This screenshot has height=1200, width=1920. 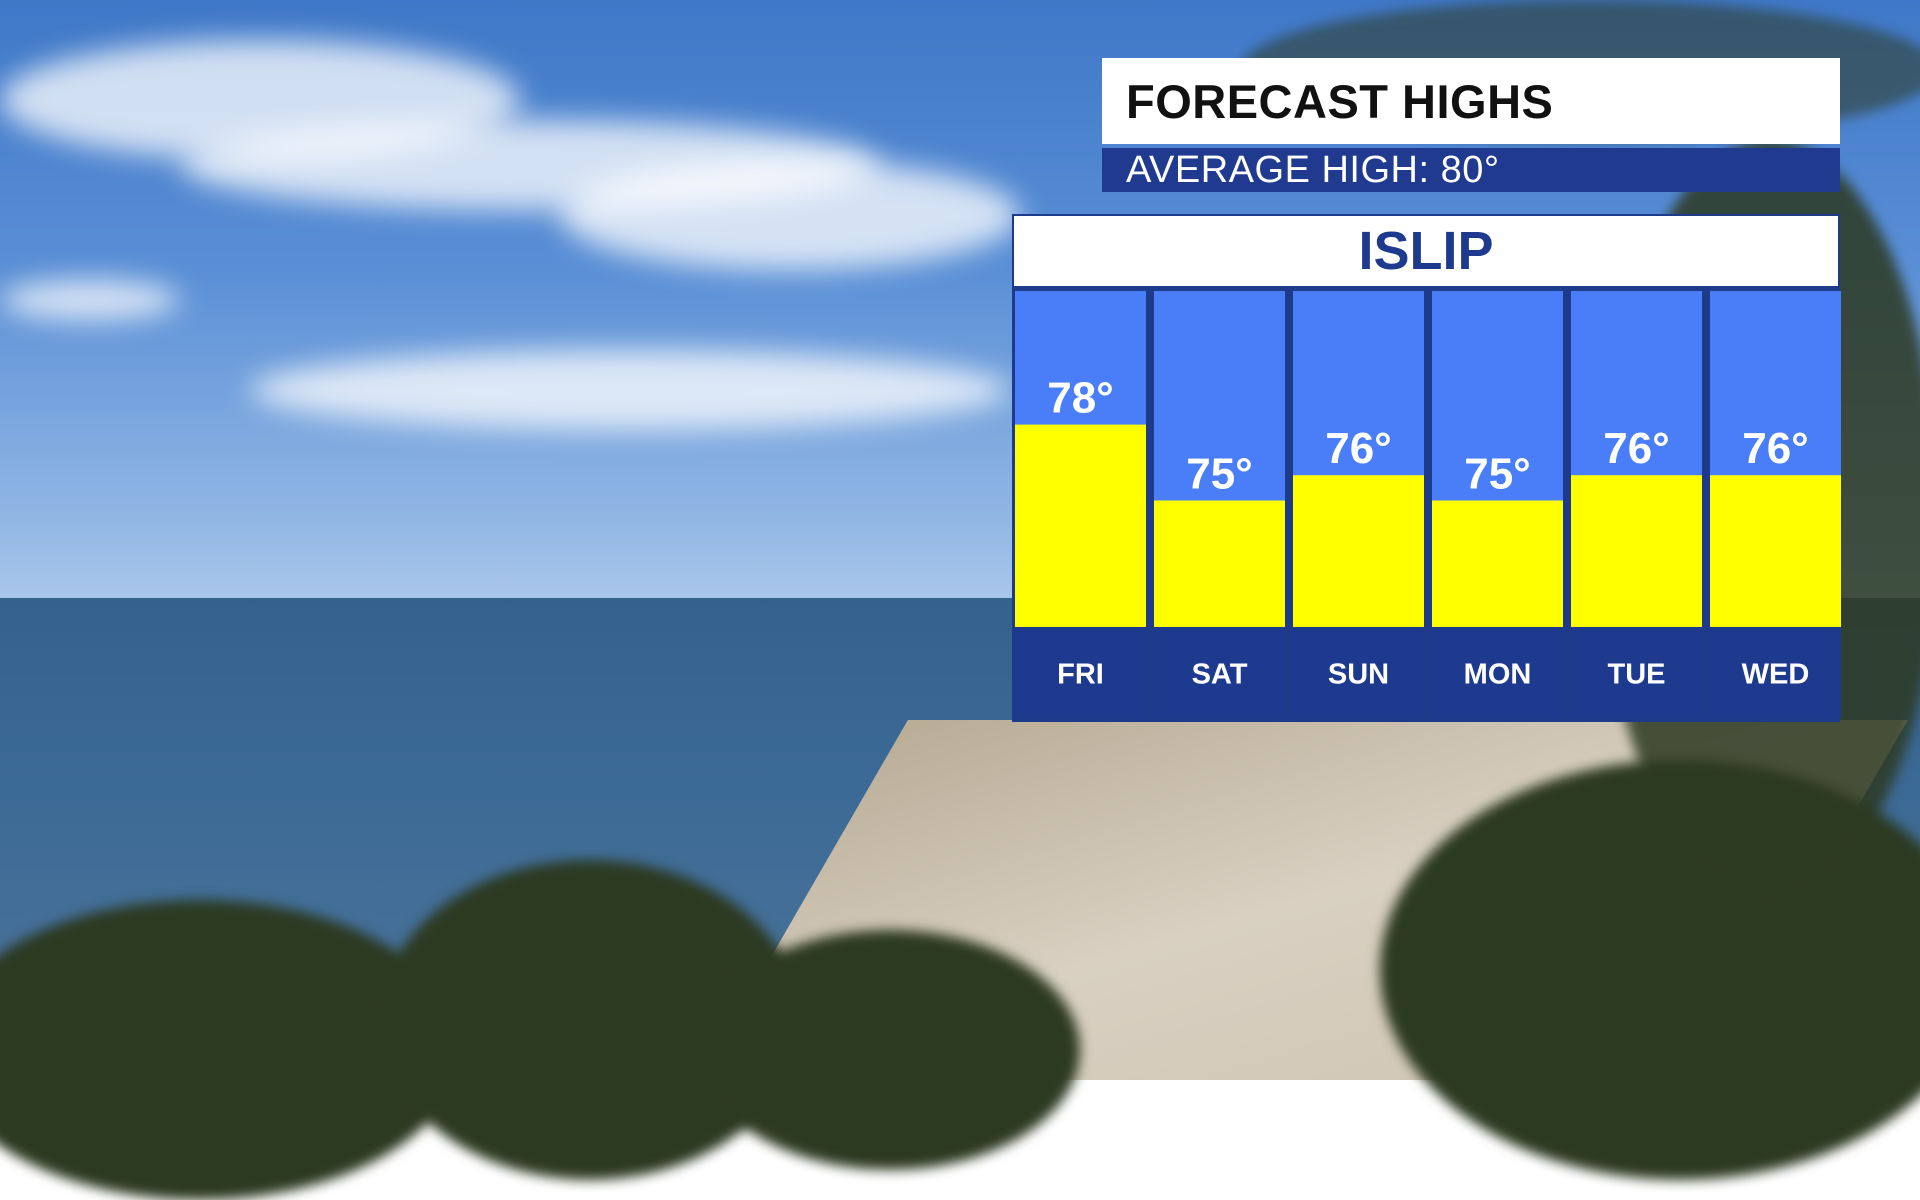 What do you see at coordinates (1358, 675) in the screenshot?
I see `day-label: SUN` at bounding box center [1358, 675].